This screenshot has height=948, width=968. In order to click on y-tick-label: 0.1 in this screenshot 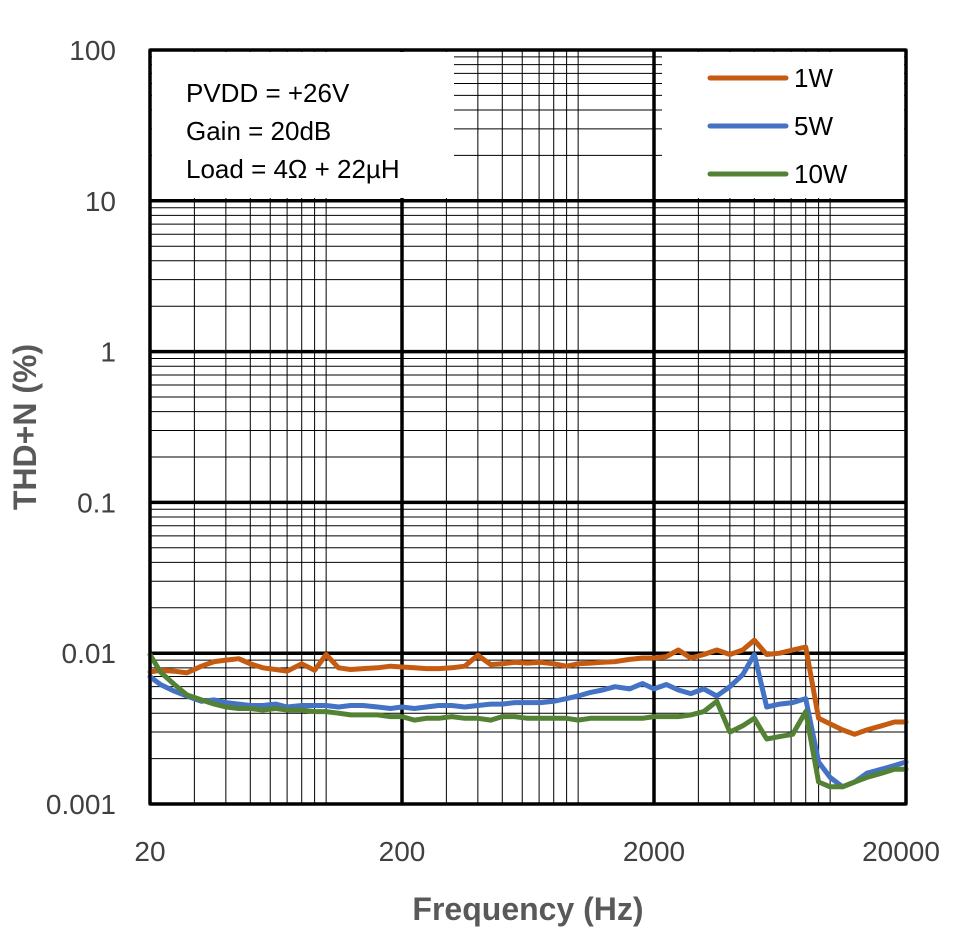, I will do `click(96, 502)`.